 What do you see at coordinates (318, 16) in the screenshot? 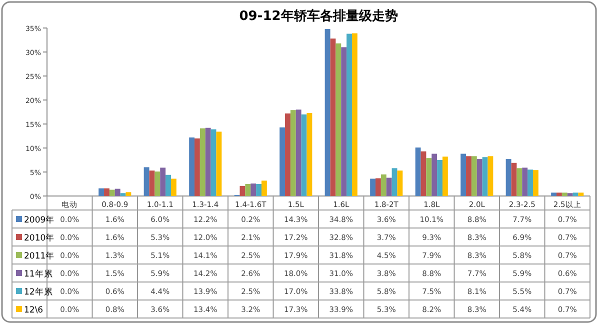
I see `chart-title: 09-12年轿车各排量级走势` at bounding box center [318, 16].